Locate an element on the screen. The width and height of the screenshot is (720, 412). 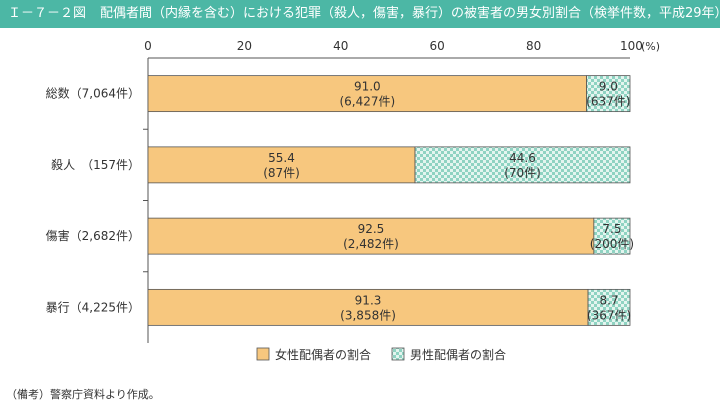
category-label: 殺人 （157件） is located at coordinates (95, 165).